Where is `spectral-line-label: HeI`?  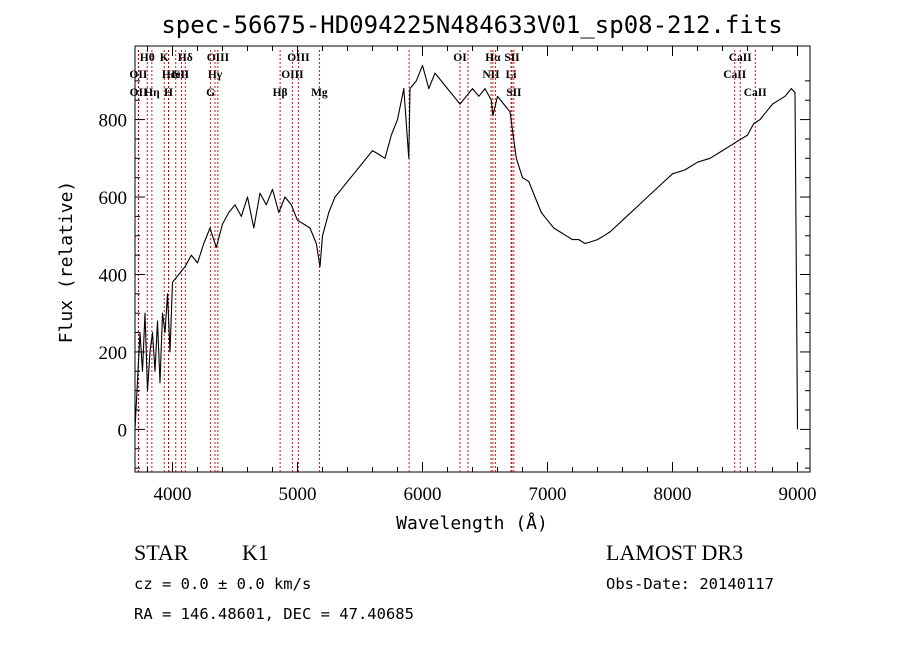
spectral-line-label: HeI is located at coordinates (175, 75).